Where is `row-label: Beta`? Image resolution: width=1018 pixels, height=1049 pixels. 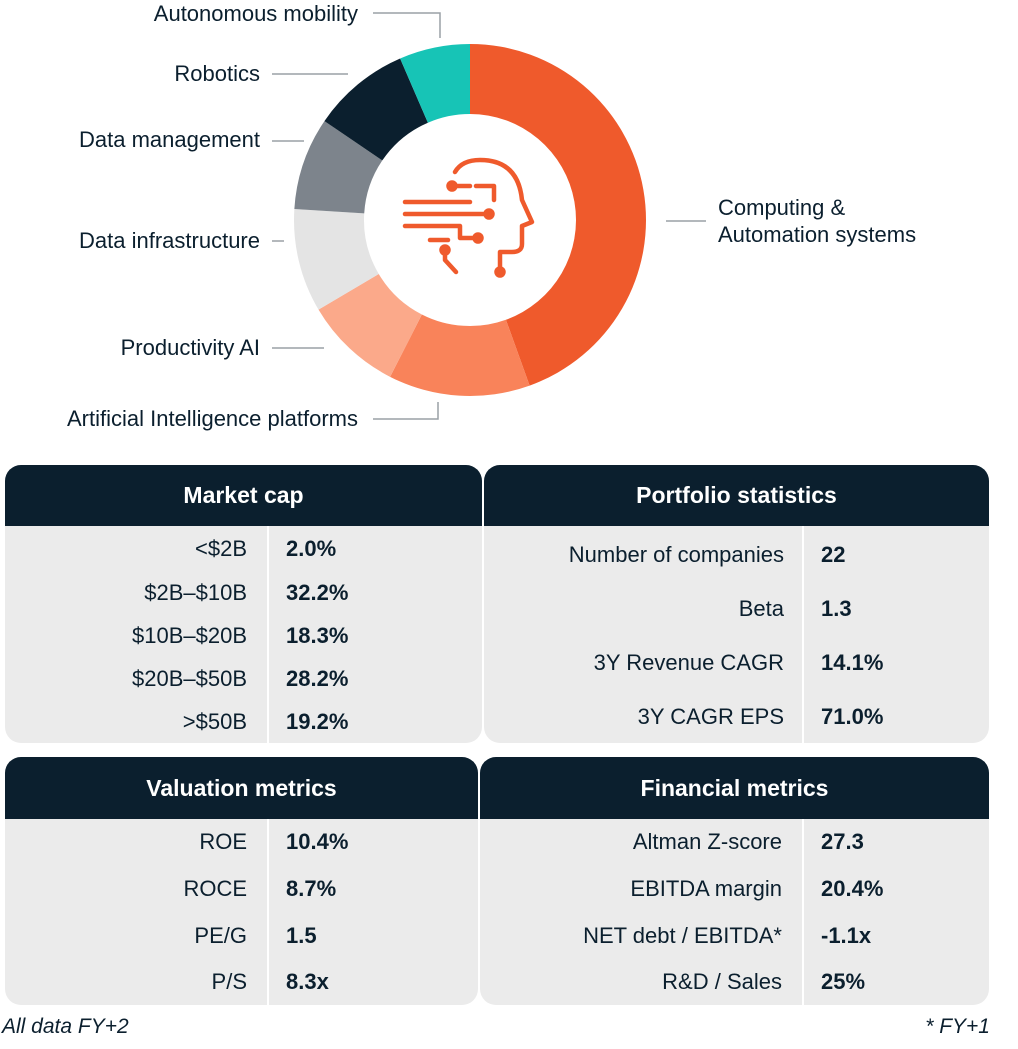 row-label: Beta is located at coordinates (761, 608).